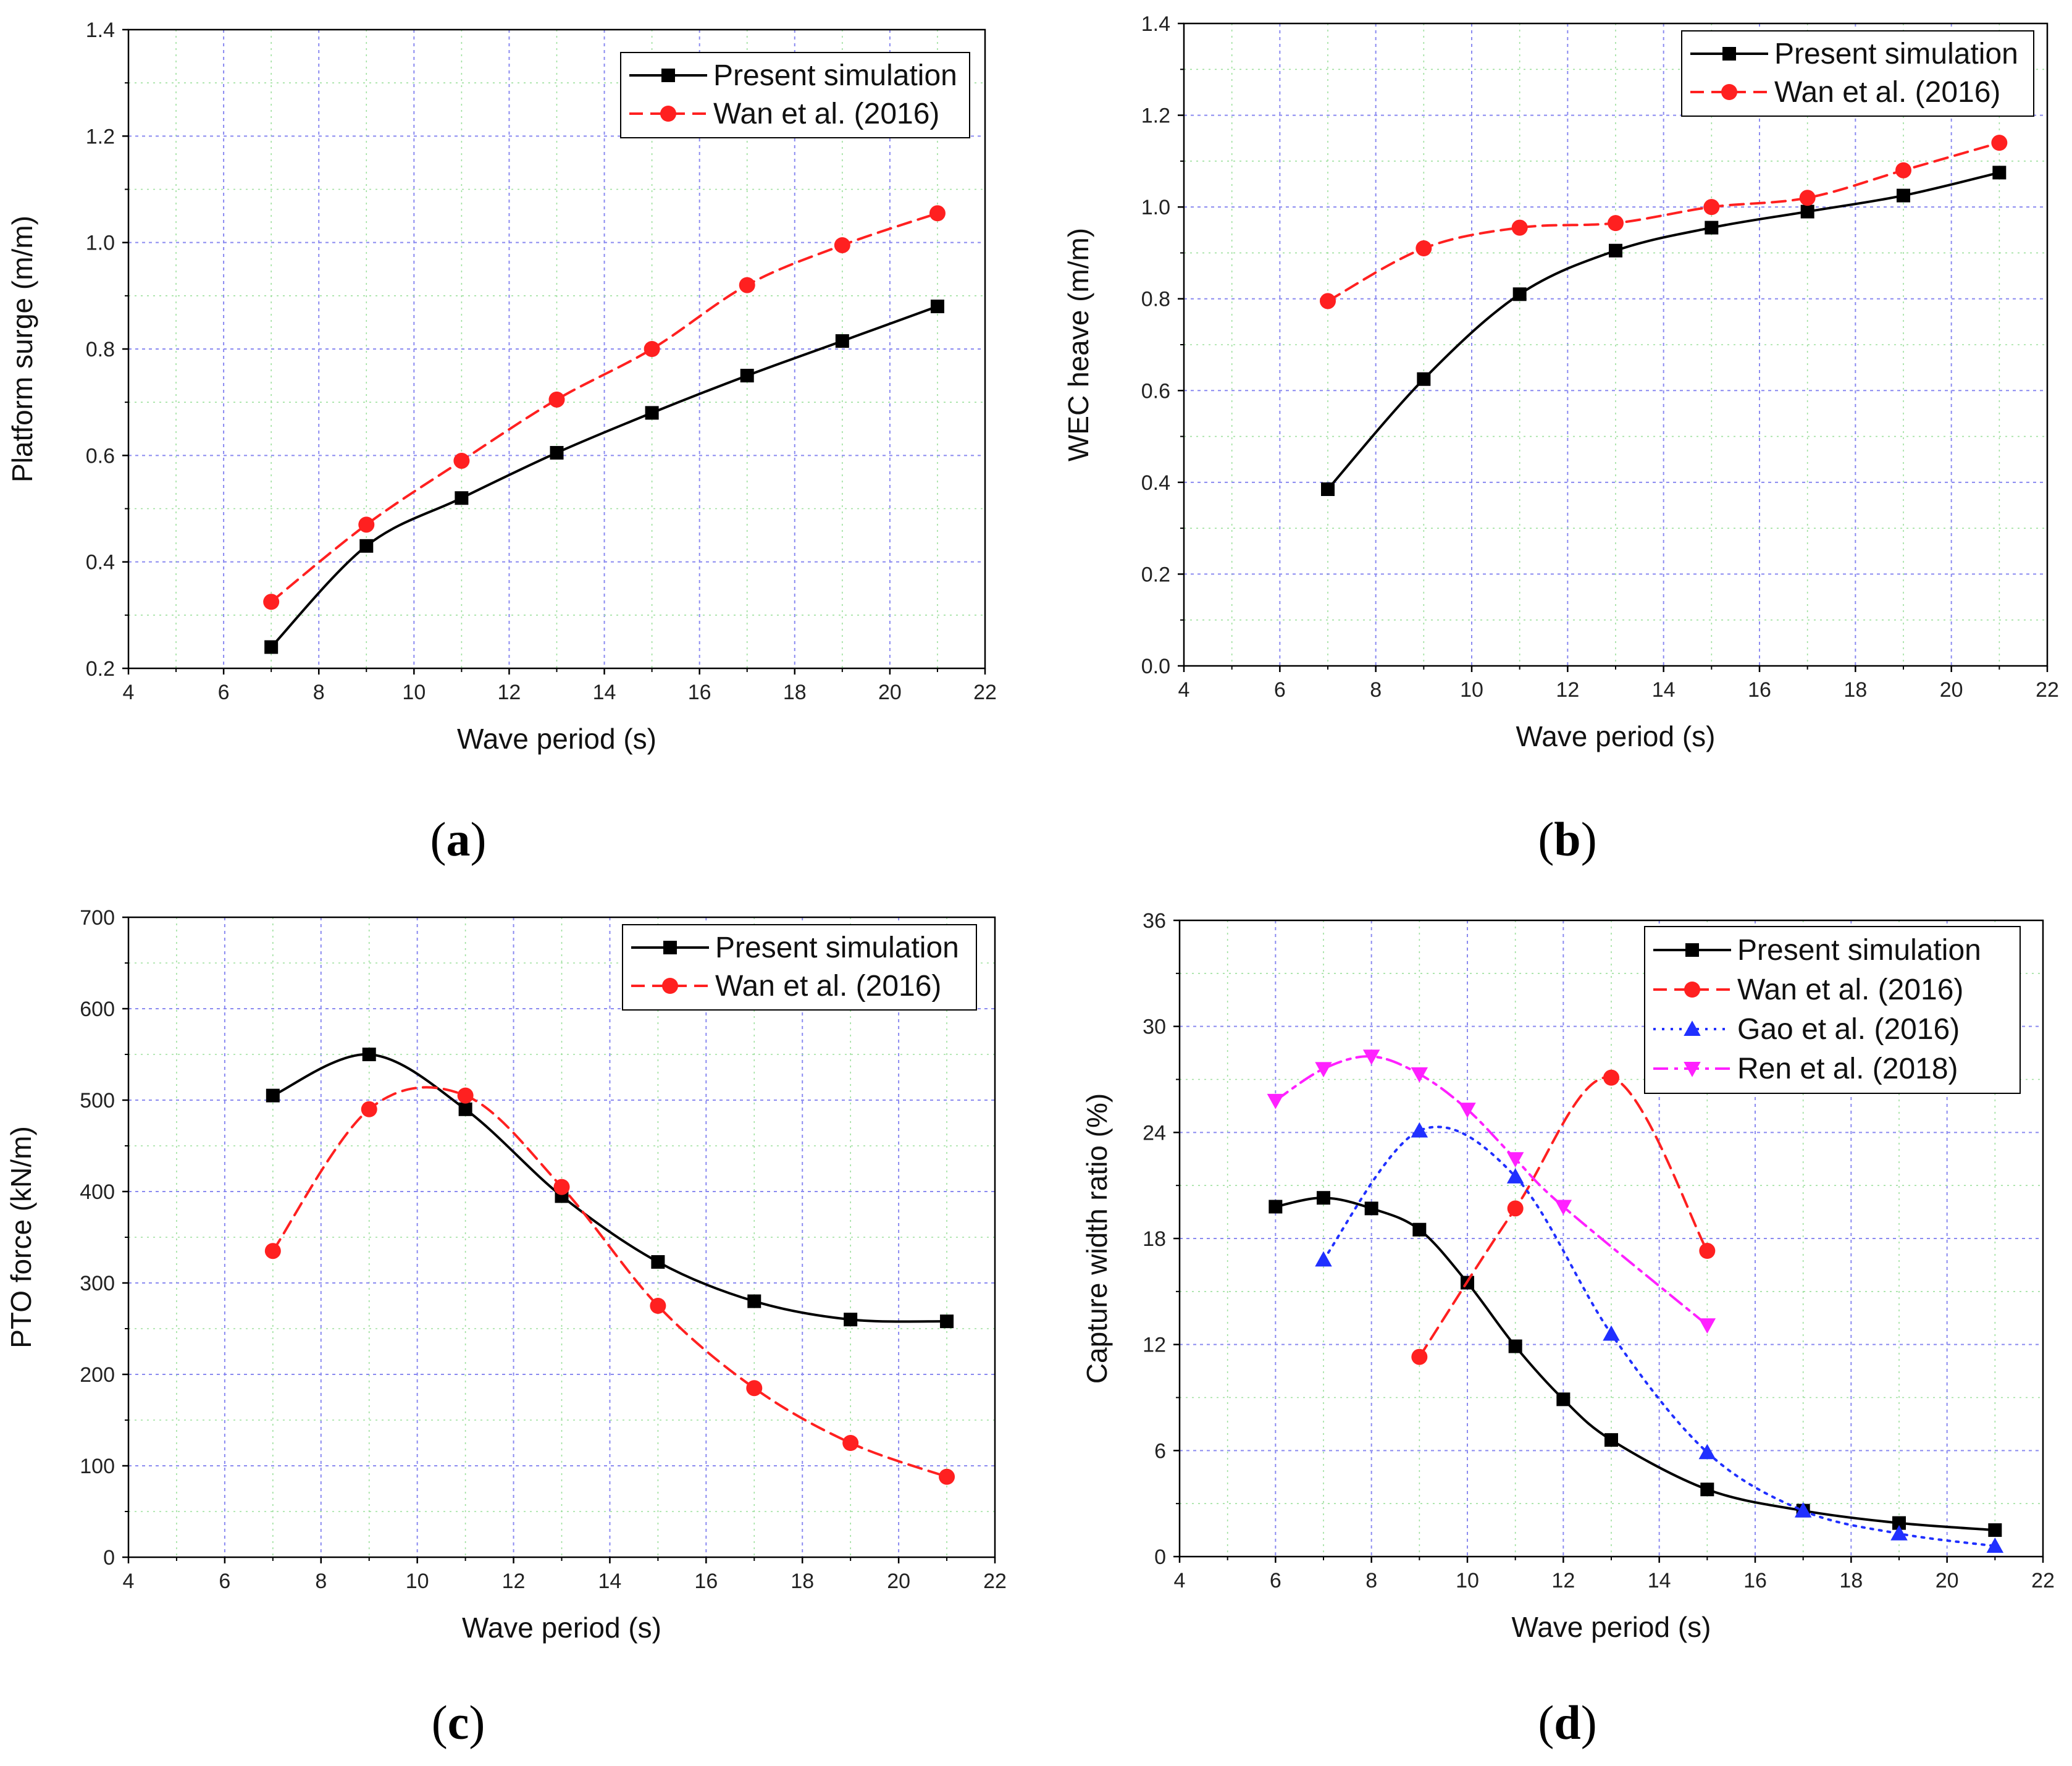  I want to click on panel-caption: (c), so click(458, 1722).